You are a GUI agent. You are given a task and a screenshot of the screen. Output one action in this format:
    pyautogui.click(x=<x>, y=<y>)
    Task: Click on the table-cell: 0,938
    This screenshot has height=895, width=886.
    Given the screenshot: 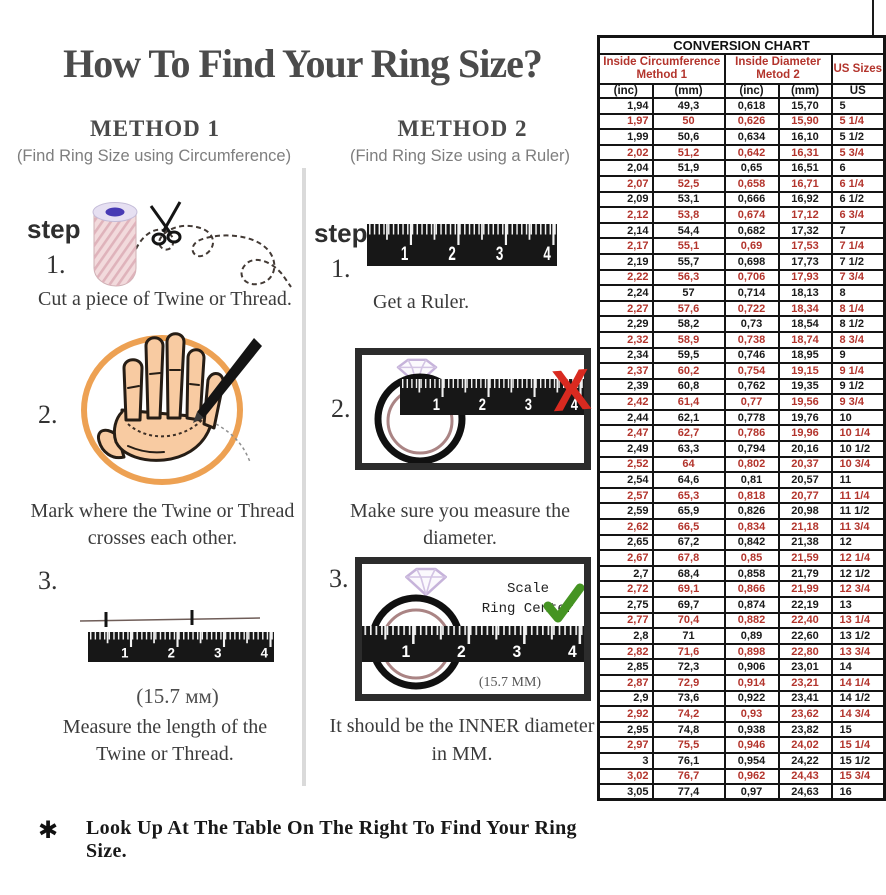 What is the action you would take?
    pyautogui.click(x=751, y=729)
    